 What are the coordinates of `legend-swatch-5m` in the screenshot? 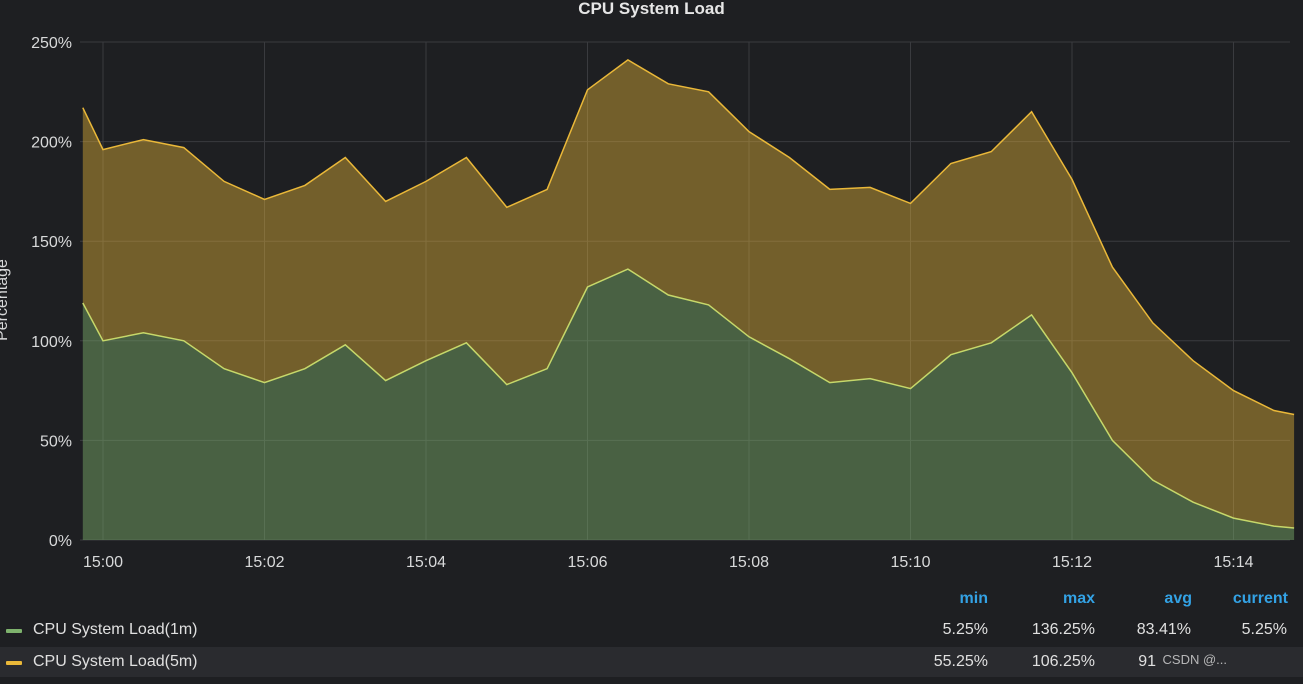 It's located at (14, 663).